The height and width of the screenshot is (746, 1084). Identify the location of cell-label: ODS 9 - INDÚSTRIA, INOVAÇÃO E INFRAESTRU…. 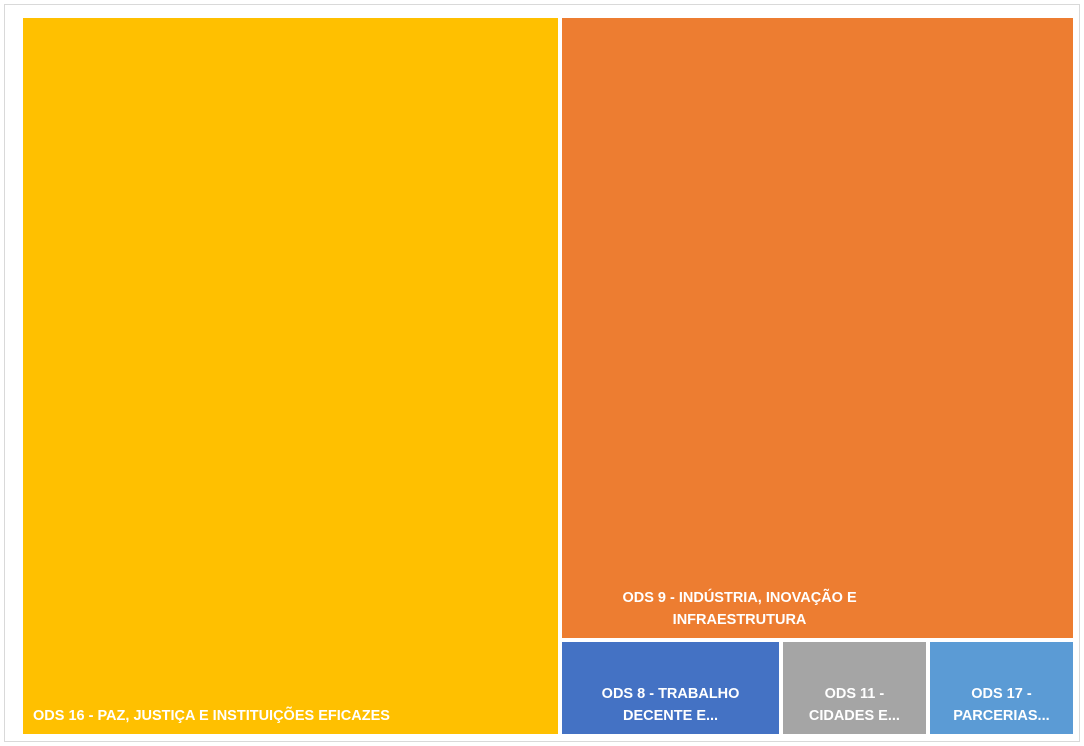
(739, 609).